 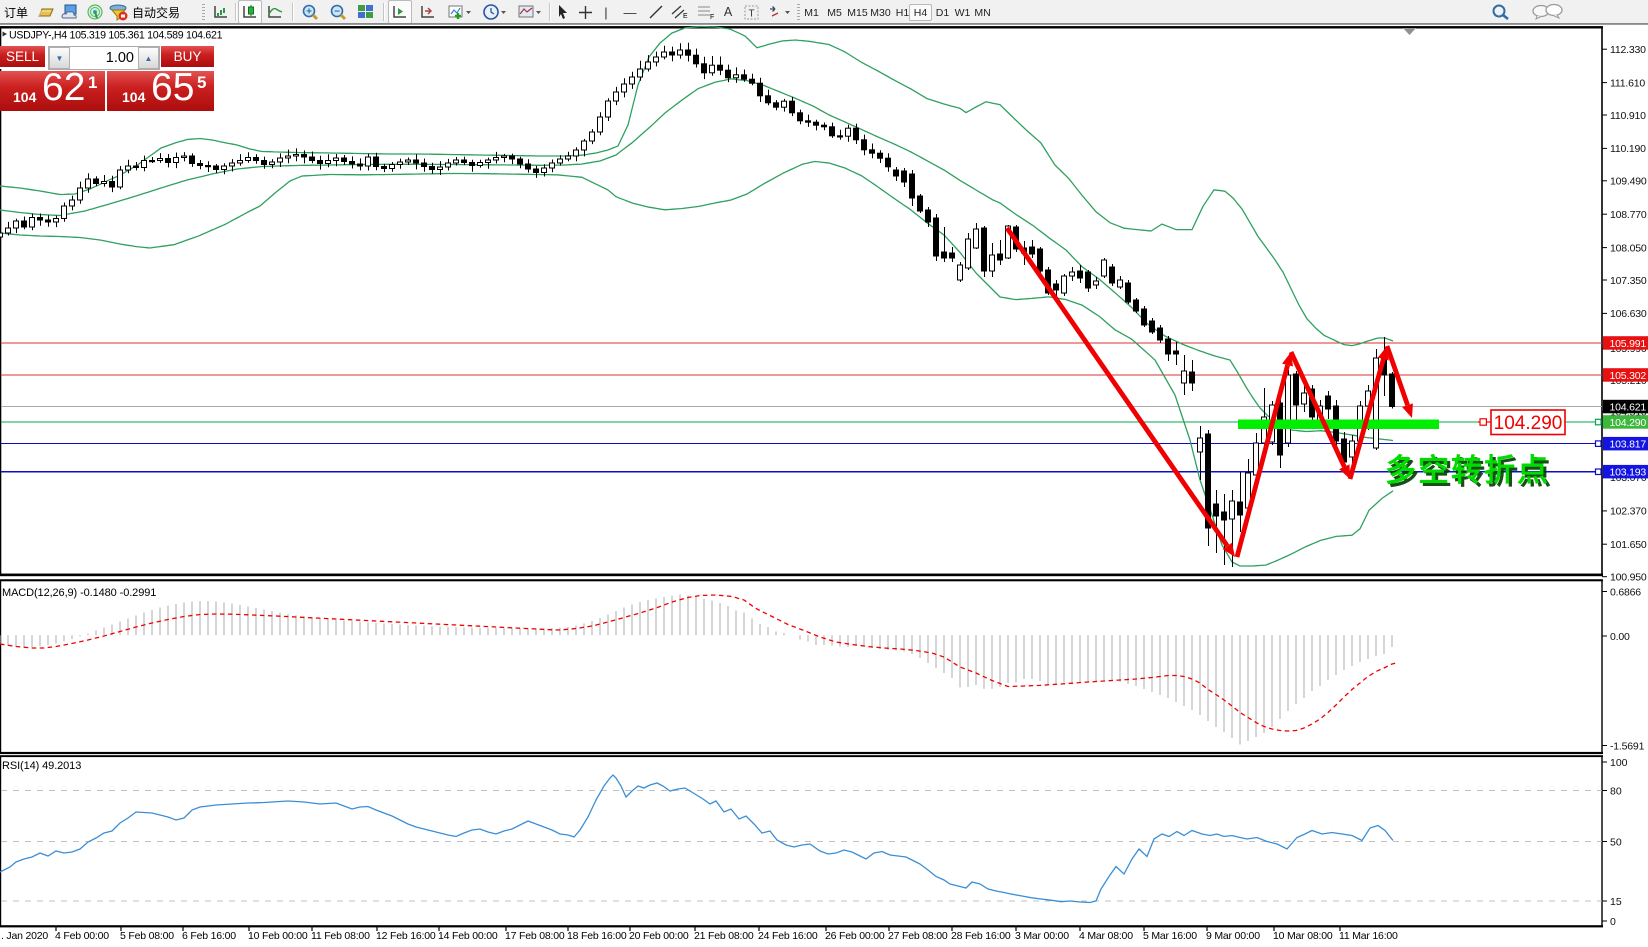 I want to click on svg-text: 18 Feb 16:00, so click(x=597, y=936).